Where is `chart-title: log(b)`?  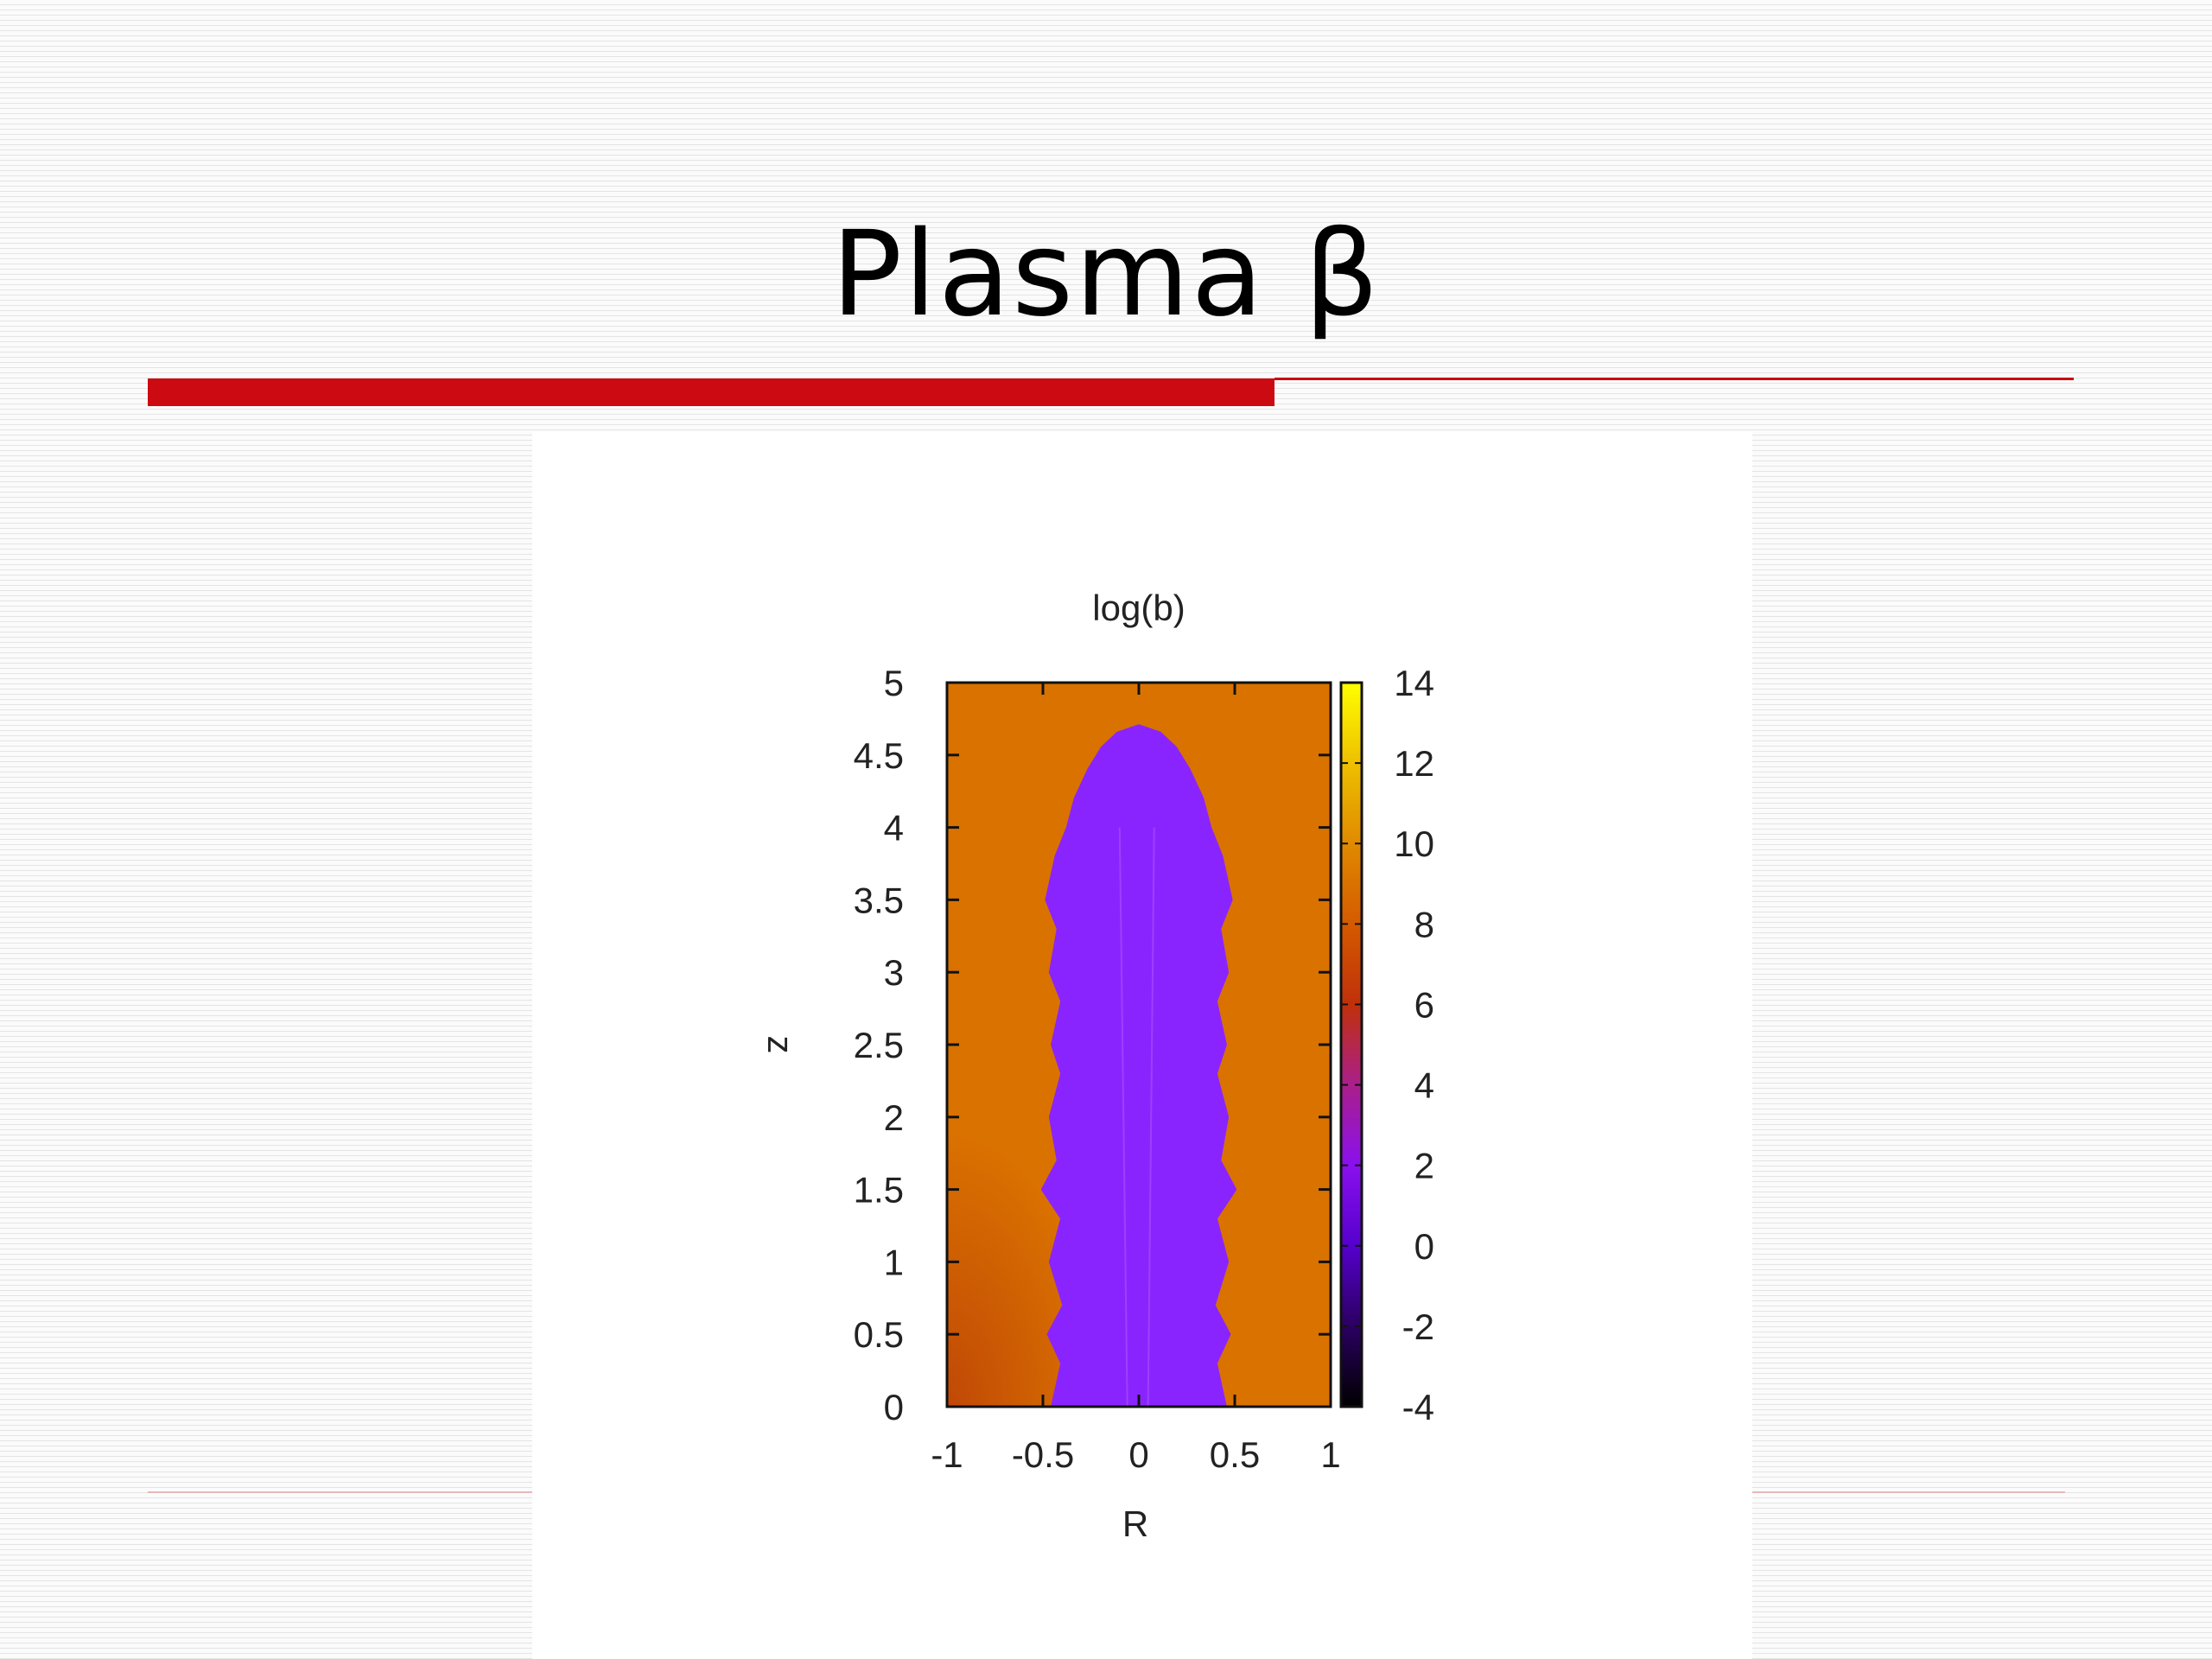 chart-title: log(b) is located at coordinates (1138, 608).